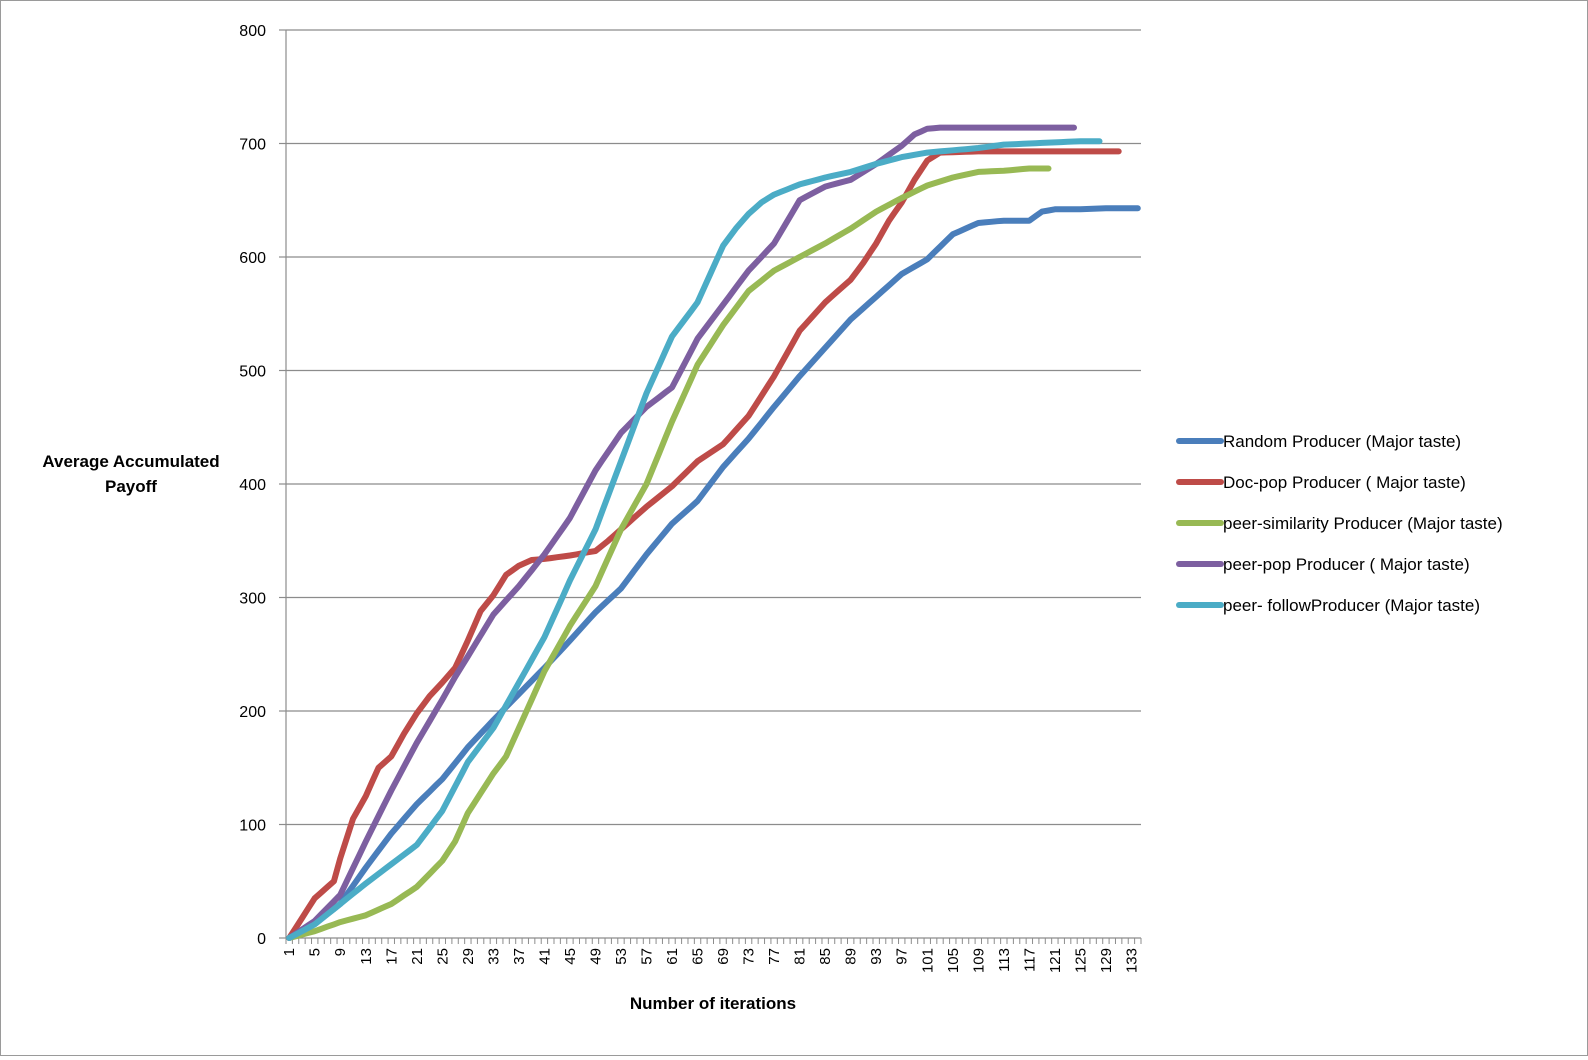 The width and height of the screenshot is (1588, 1060). I want to click on x-tick-label: 109, so click(978, 960).